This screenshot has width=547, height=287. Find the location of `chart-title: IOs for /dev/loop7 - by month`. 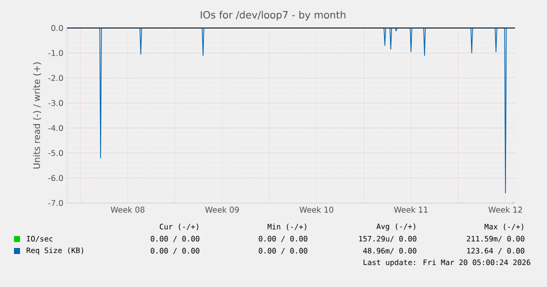

chart-title: IOs for /dev/loop7 - by month is located at coordinates (273, 15).